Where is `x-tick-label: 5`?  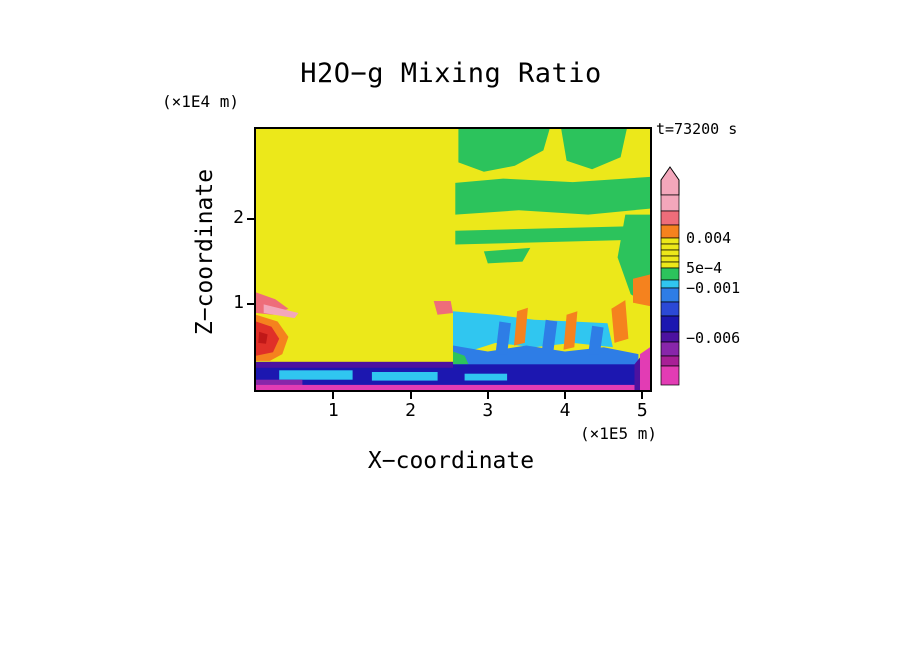
x-tick-label: 5 is located at coordinates (642, 410).